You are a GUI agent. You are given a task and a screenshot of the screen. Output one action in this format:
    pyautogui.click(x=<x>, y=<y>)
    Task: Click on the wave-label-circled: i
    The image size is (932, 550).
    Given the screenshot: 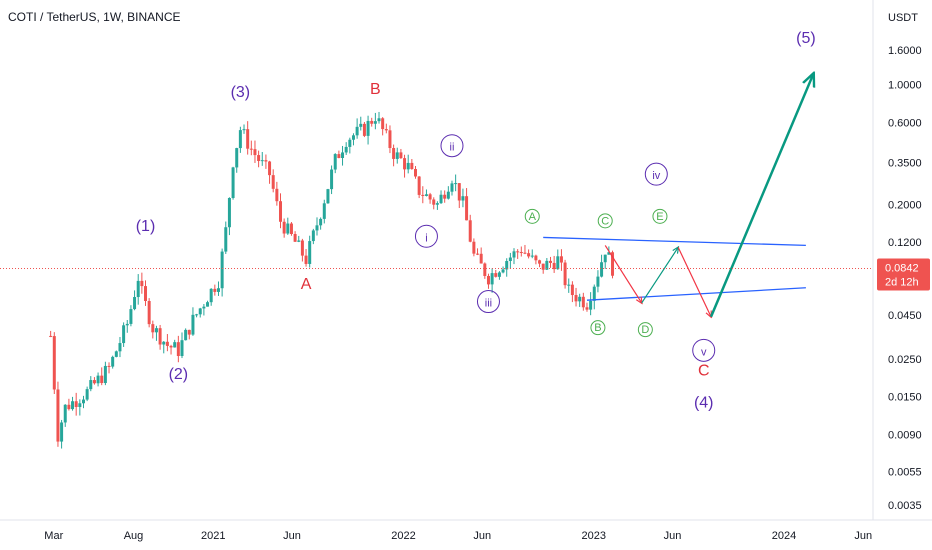 What is the action you would take?
    pyautogui.click(x=426, y=236)
    